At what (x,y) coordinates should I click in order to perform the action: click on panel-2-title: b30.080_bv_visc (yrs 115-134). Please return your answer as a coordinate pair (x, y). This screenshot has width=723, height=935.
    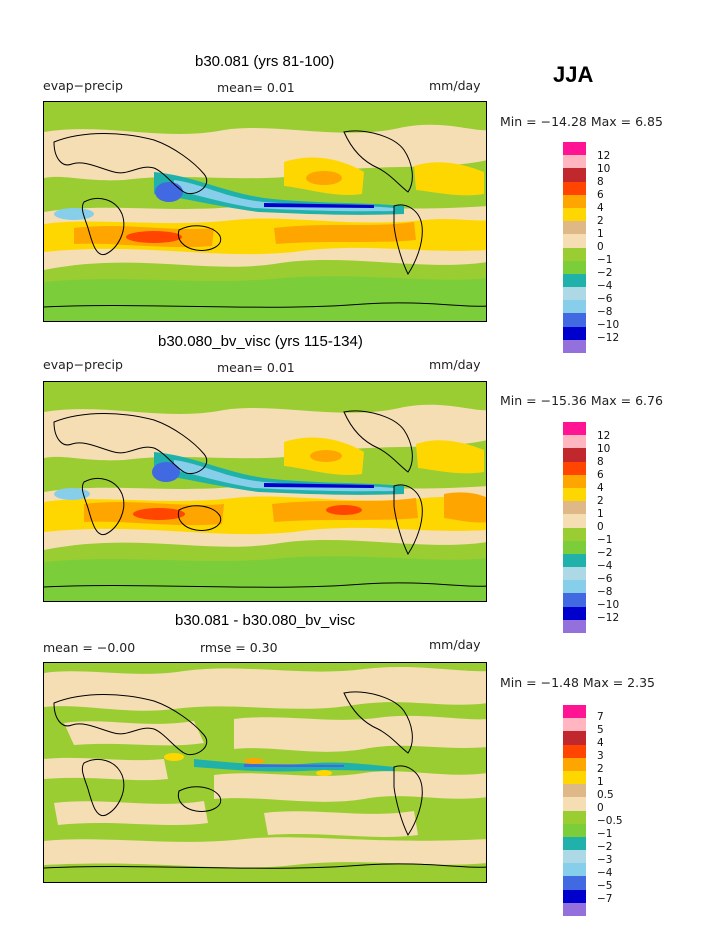
    Looking at the image, I should click on (260, 341).